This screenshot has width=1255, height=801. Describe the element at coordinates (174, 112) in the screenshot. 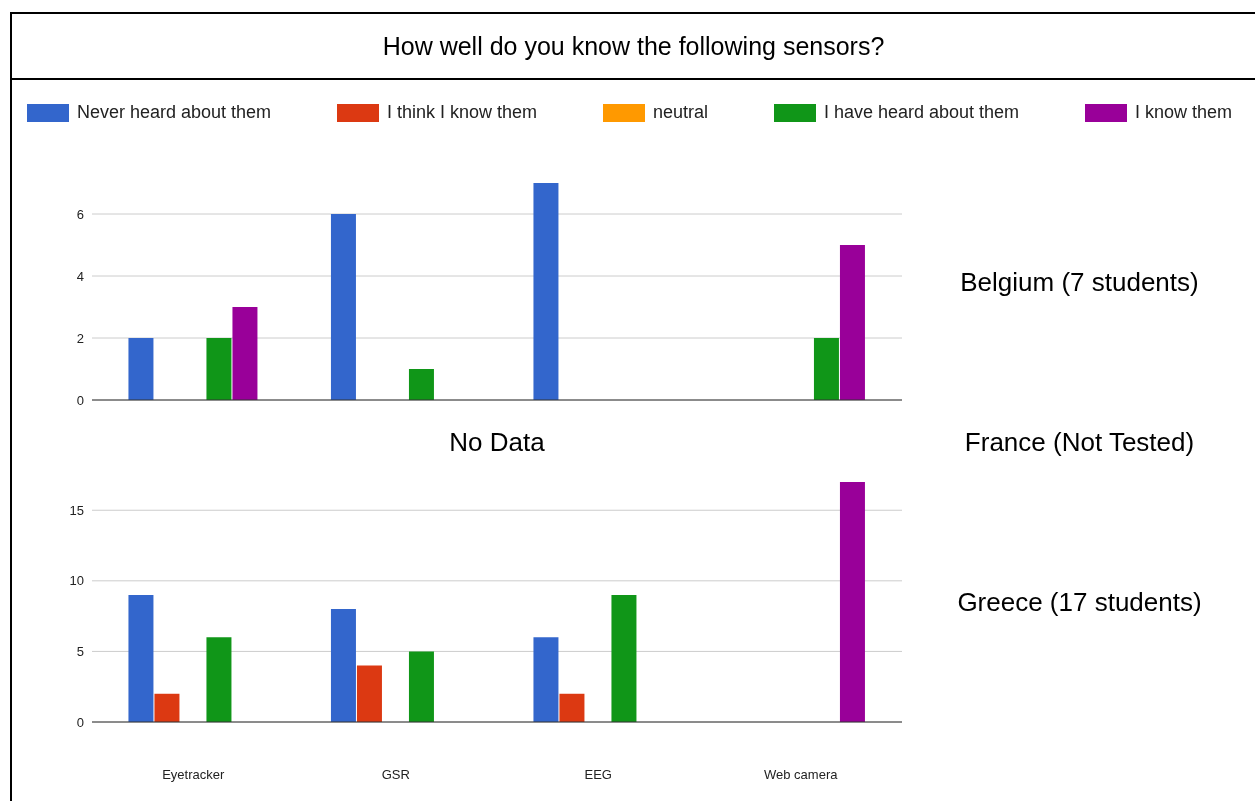

I see `legend-label: Never heard about them` at that location.